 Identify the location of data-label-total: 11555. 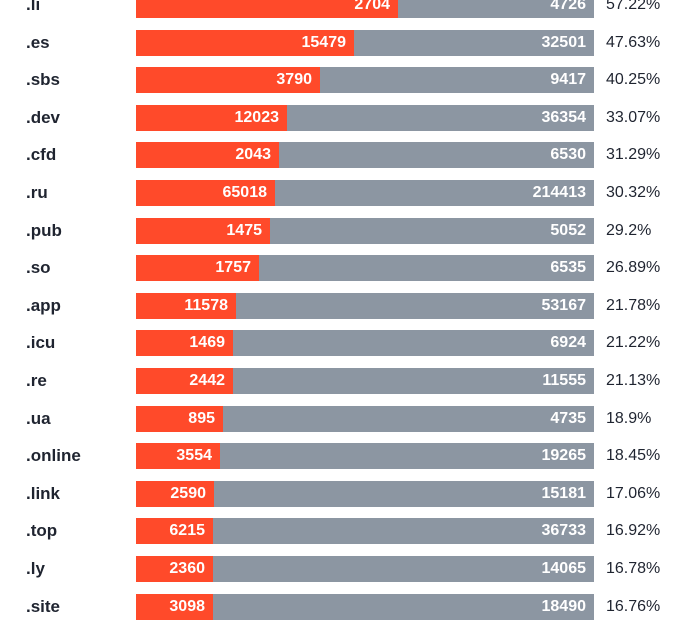
(564, 380).